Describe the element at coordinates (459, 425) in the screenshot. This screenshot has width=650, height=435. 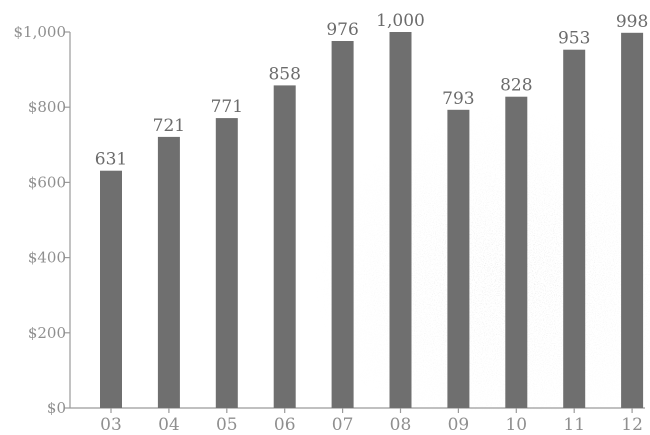
I see `x-tick-label: 09` at that location.